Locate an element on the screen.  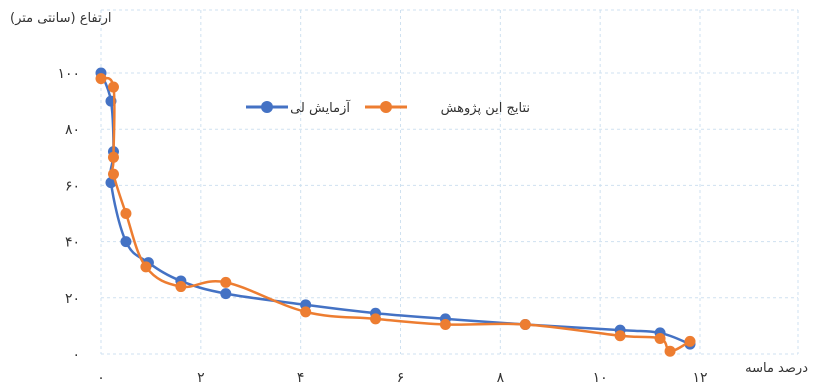
y-tick-label-1: ۲۰ is located at coordinates (72, 299).